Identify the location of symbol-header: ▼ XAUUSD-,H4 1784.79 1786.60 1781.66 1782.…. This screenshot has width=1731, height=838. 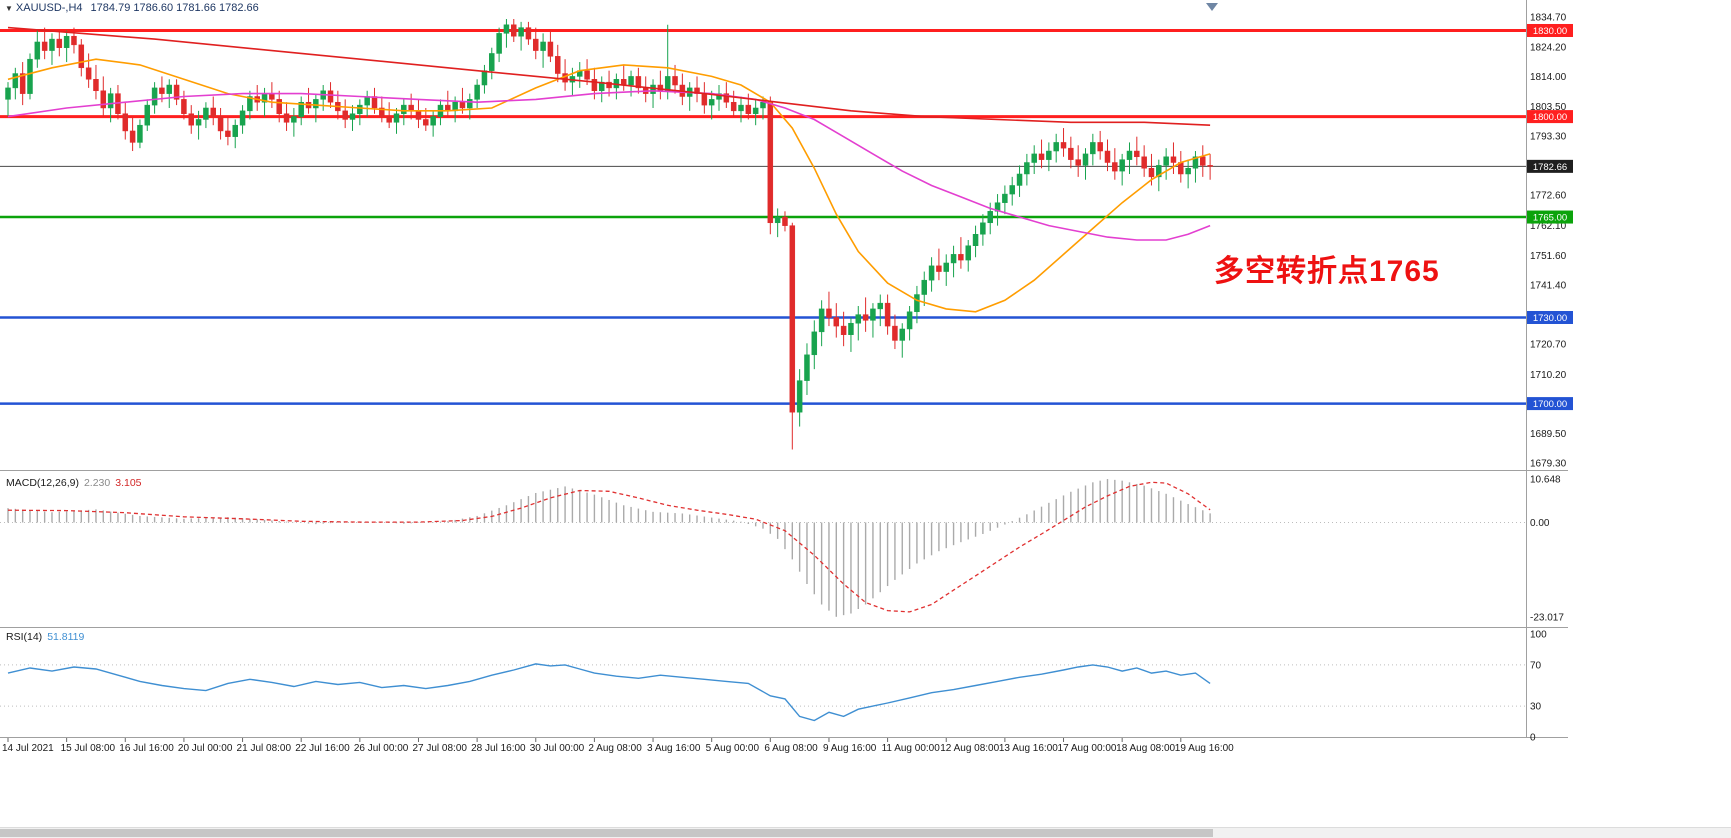
(132, 8).